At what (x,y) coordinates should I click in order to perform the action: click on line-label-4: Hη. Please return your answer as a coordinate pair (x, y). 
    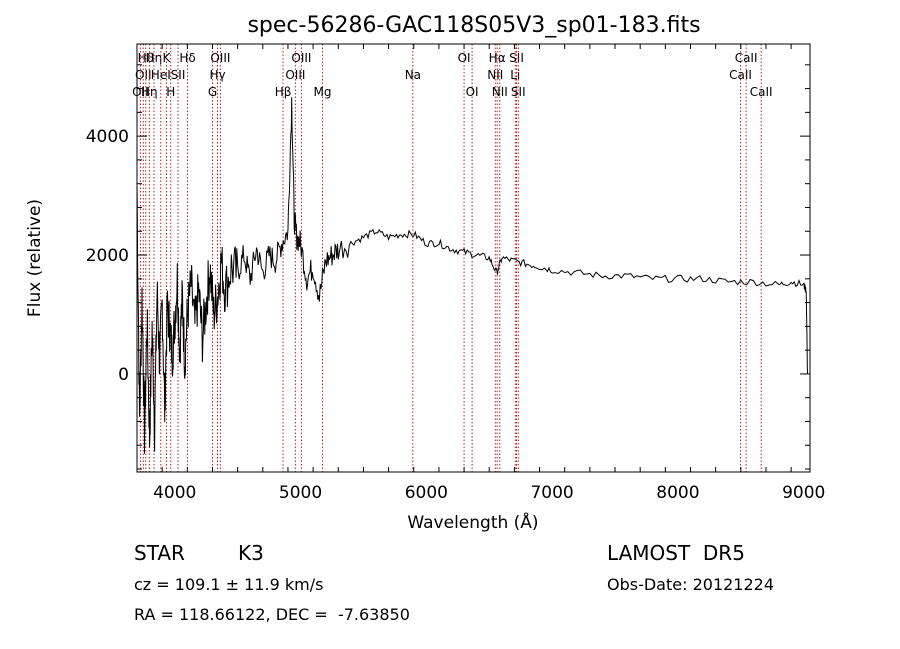
    Looking at the image, I should click on (154, 58).